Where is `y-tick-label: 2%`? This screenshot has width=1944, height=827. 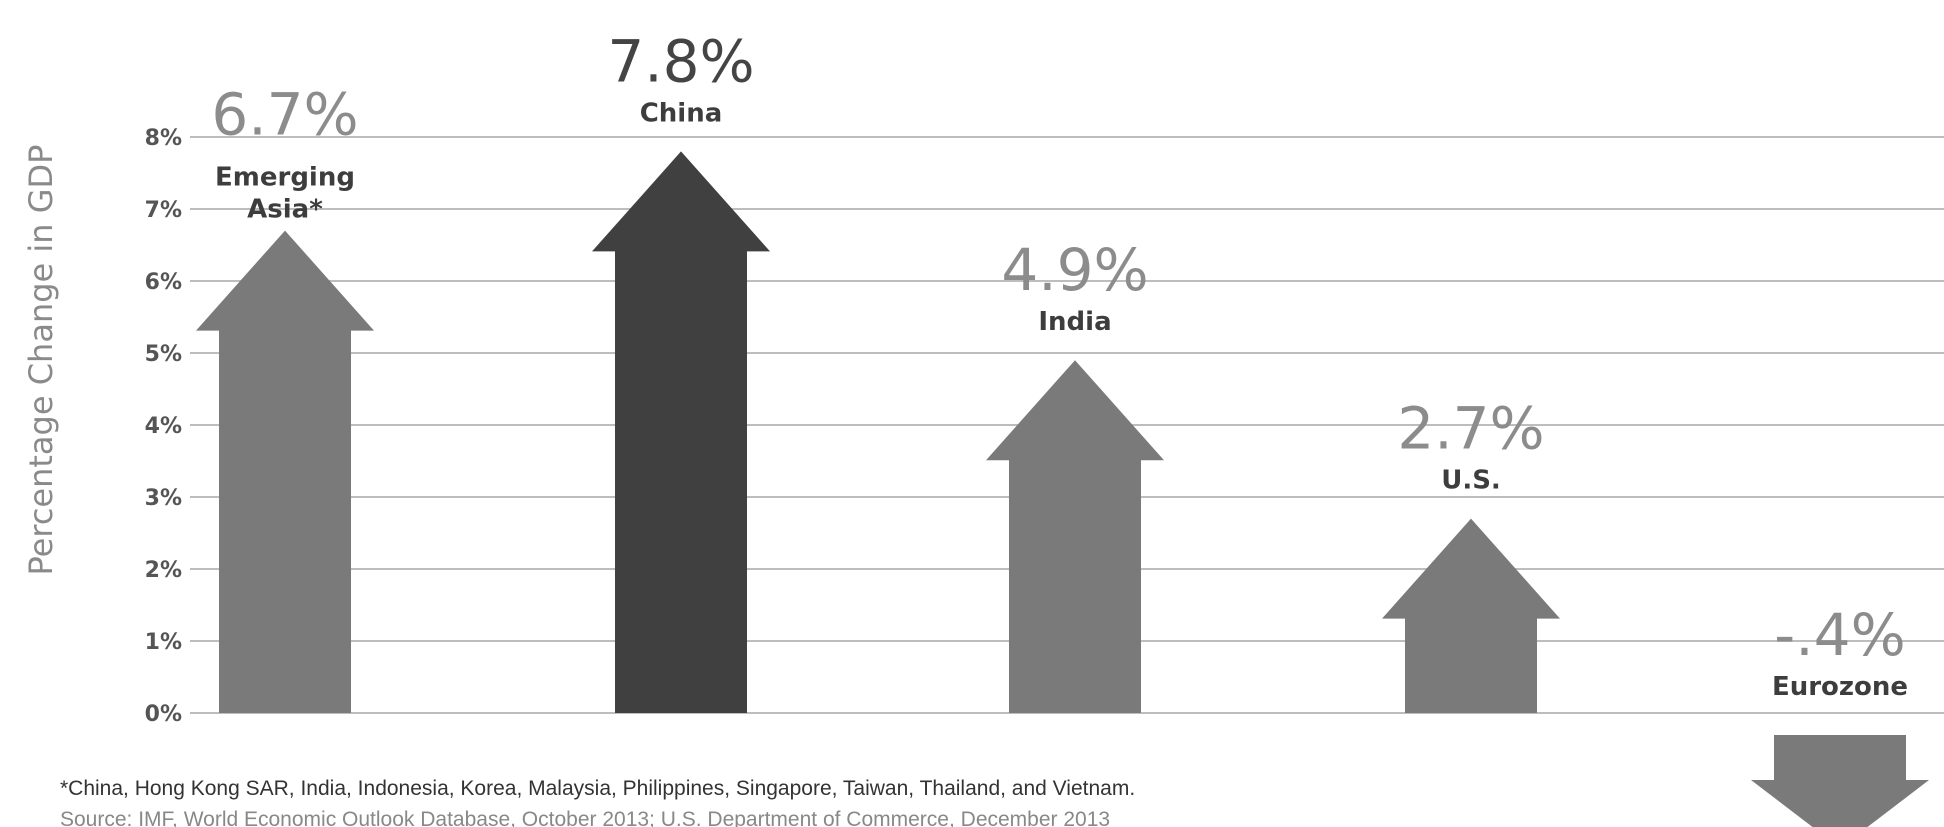
y-tick-label: 2% is located at coordinates (163, 570).